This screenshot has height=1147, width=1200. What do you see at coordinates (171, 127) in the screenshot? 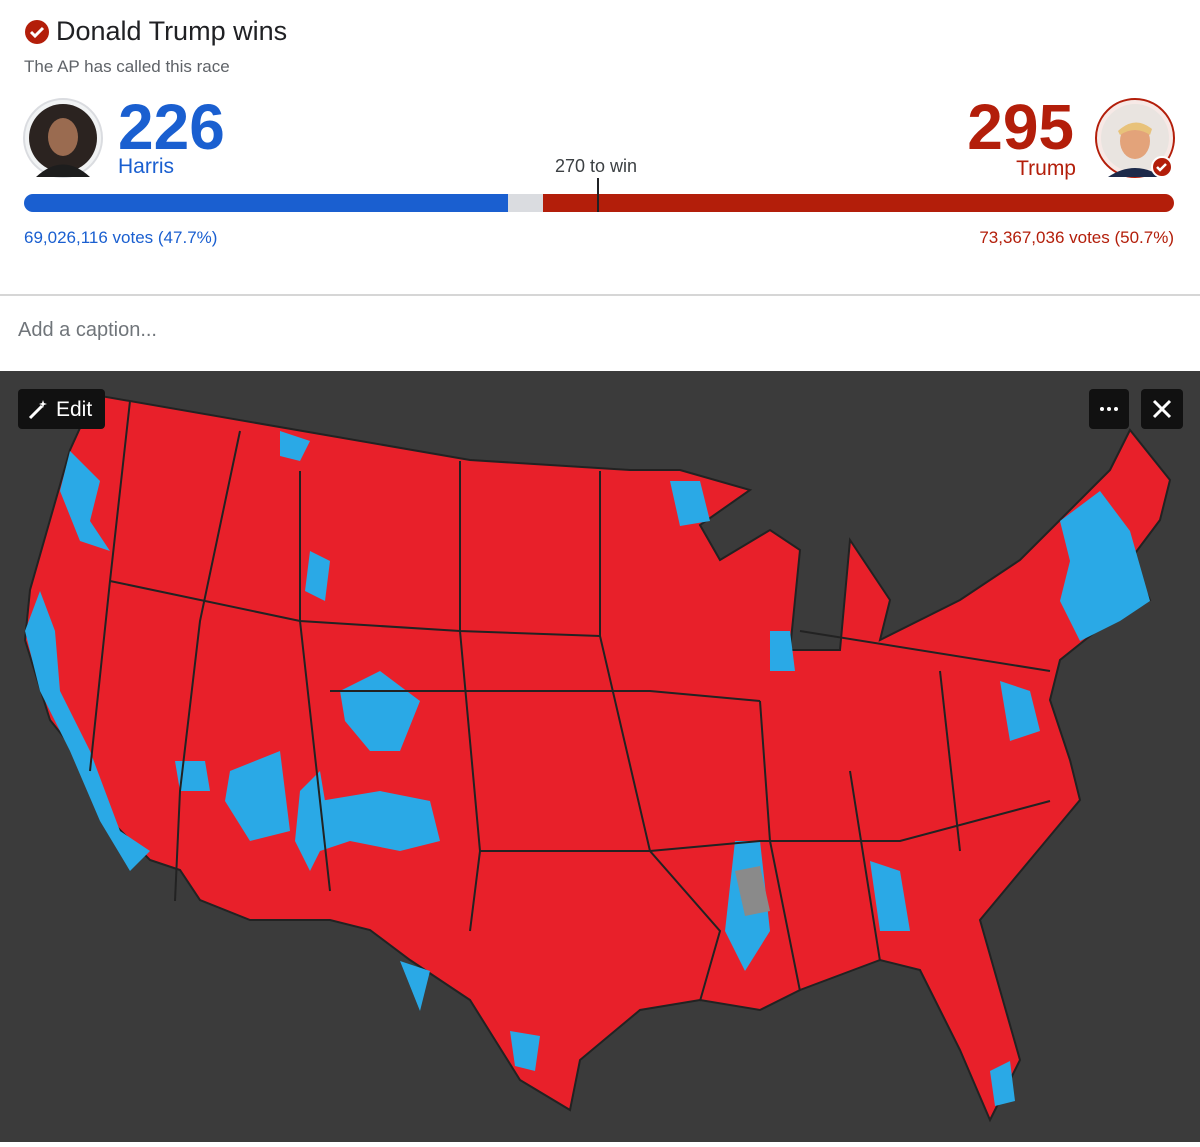
I see `harris-electoral-votes: 226` at bounding box center [171, 127].